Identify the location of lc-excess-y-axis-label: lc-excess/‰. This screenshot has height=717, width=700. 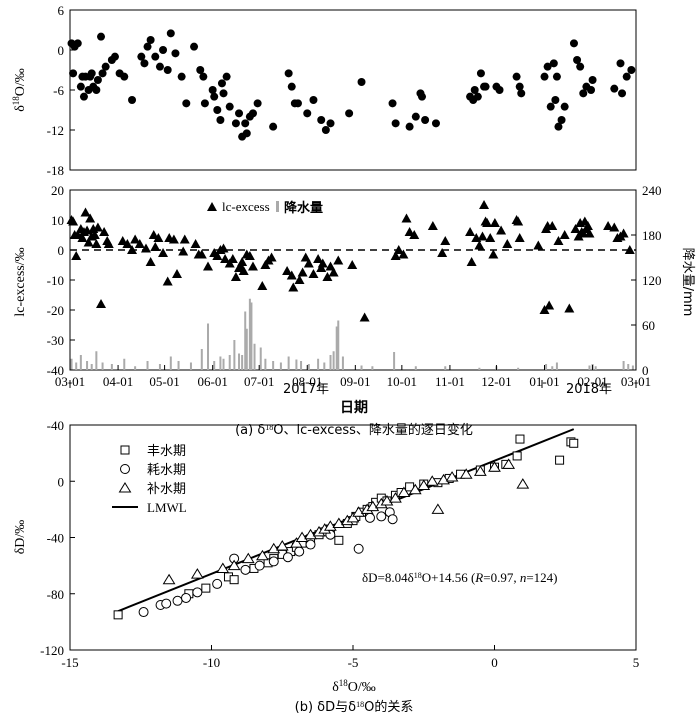
(20, 281).